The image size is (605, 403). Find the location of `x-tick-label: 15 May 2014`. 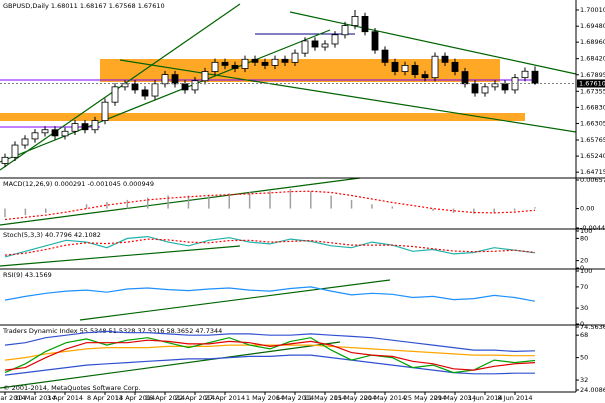

x-tick-label: 15 May 2014 is located at coordinates (355, 398).